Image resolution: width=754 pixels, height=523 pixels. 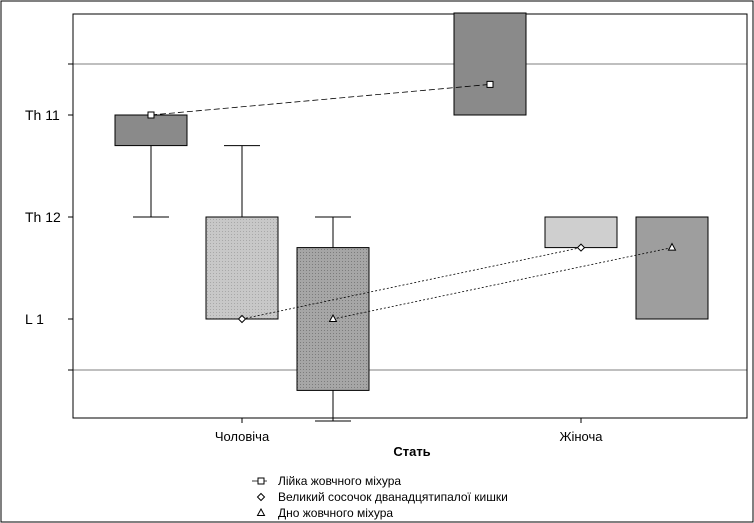 I want to click on y-tick-label: Th 12, so click(x=43, y=217).